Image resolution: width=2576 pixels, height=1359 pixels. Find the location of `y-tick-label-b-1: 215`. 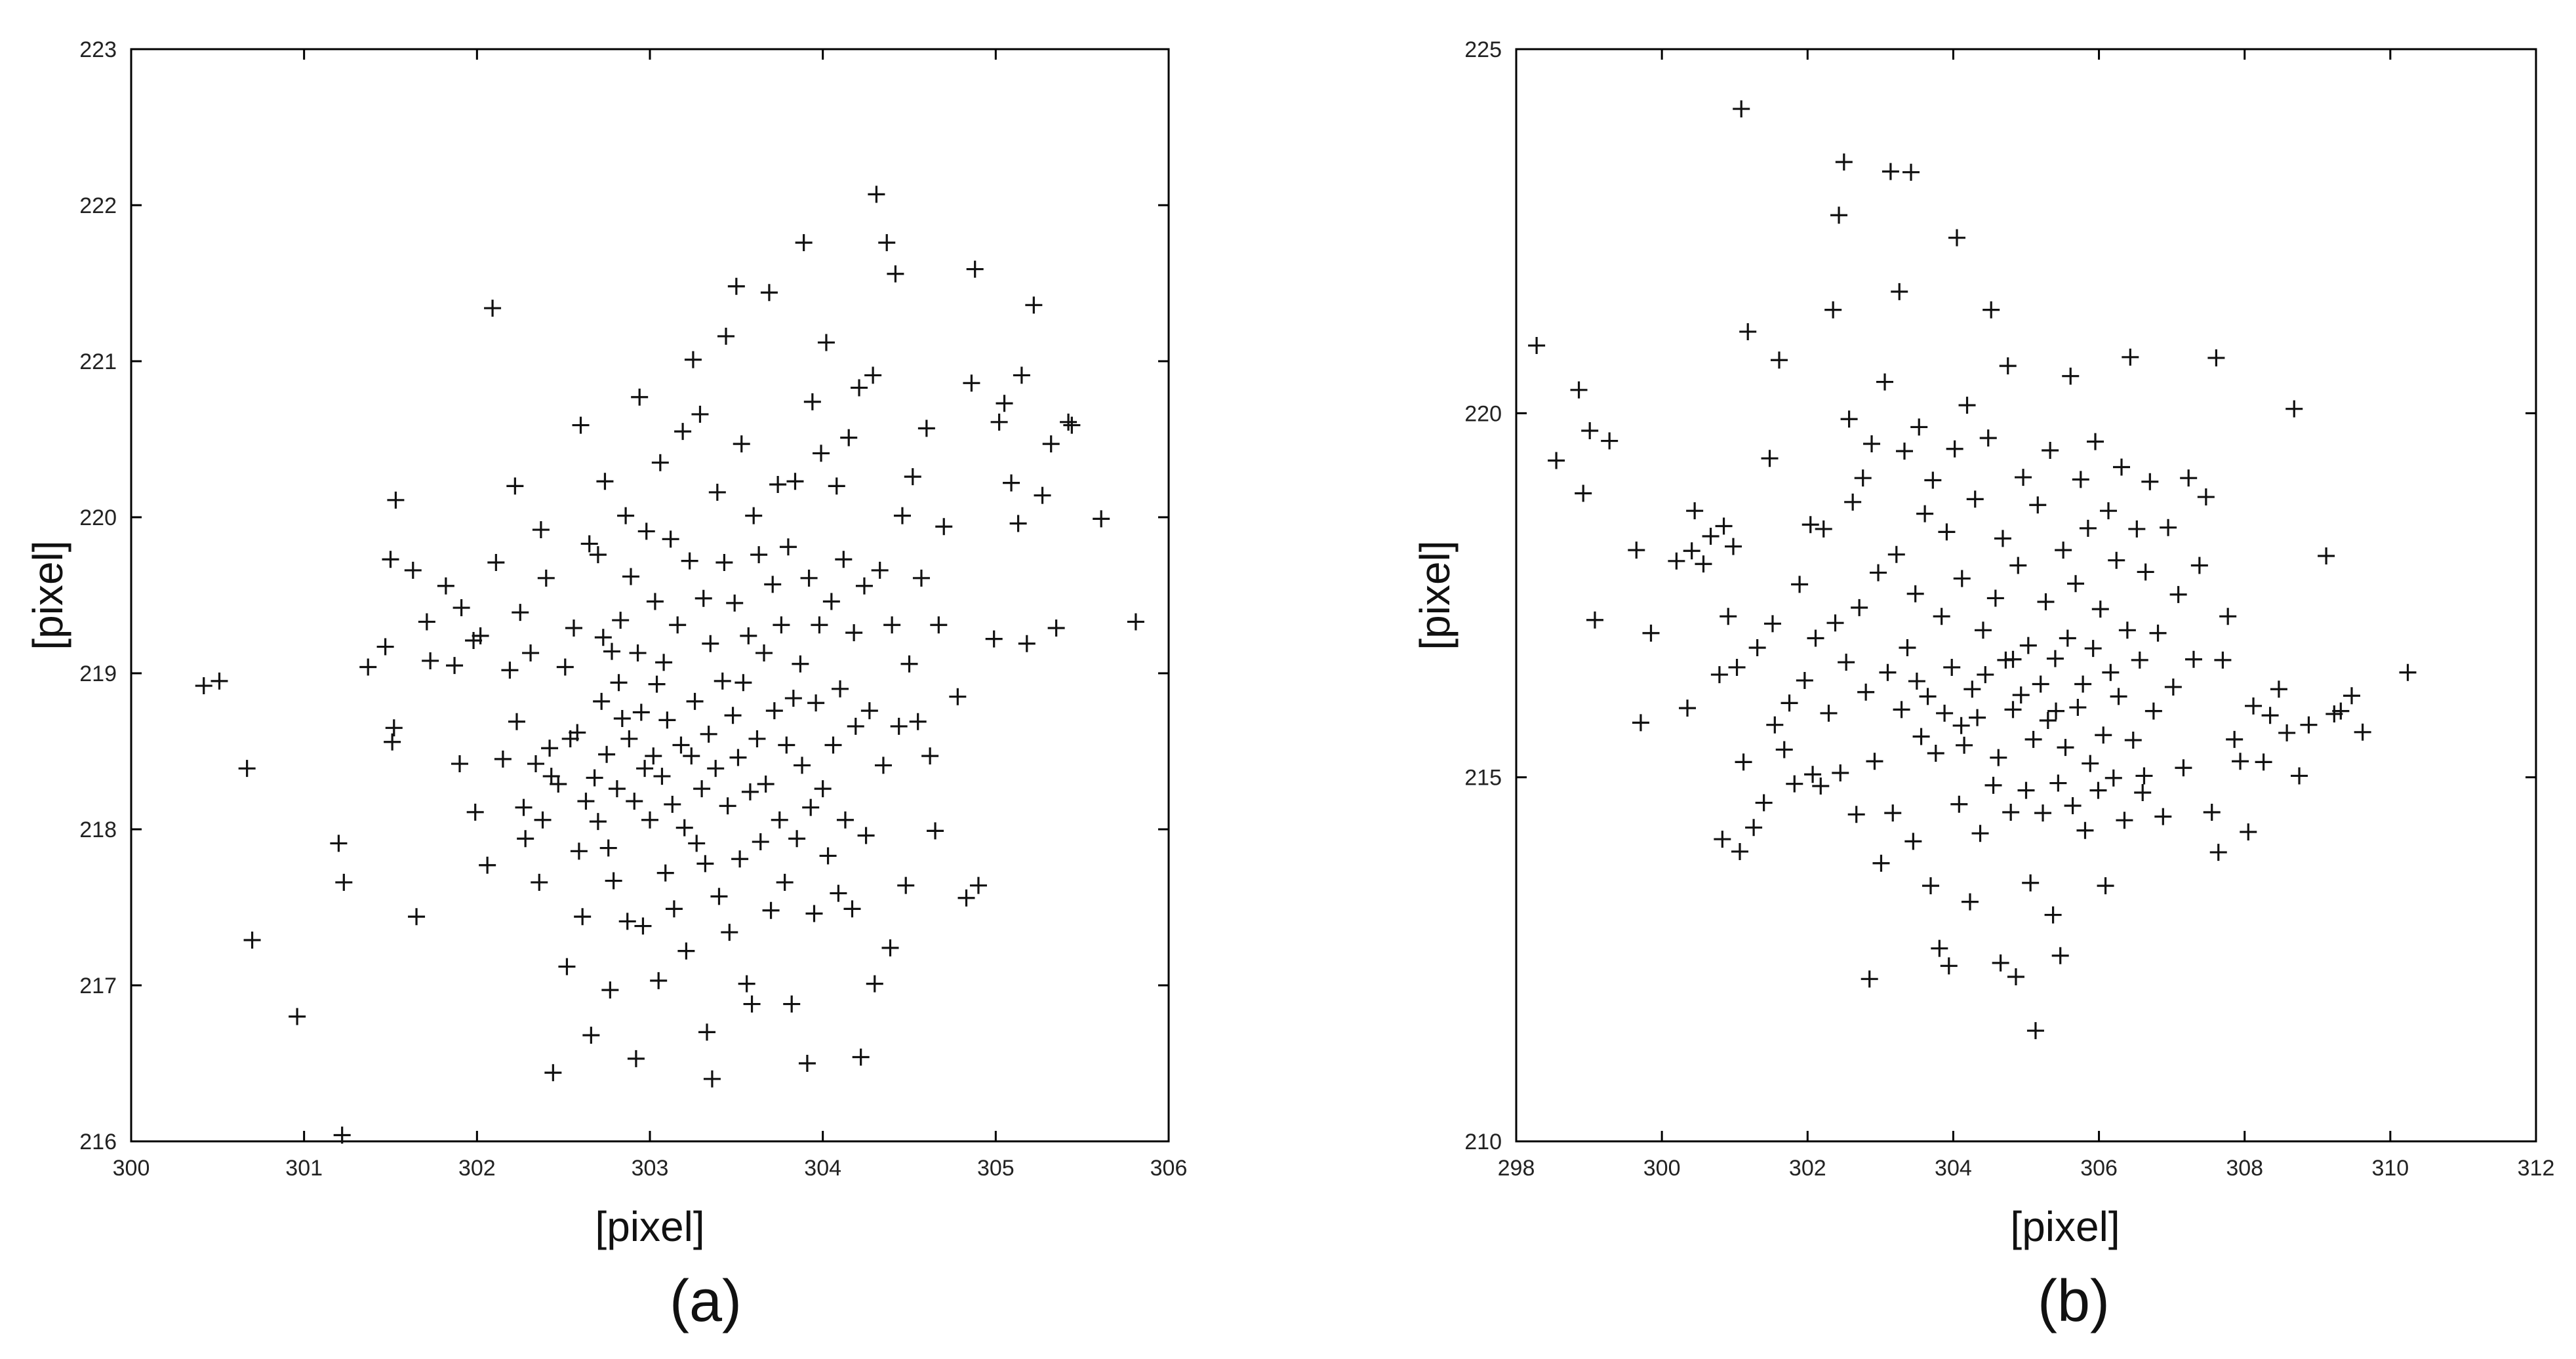

y-tick-label-b-1: 215 is located at coordinates (1483, 778).